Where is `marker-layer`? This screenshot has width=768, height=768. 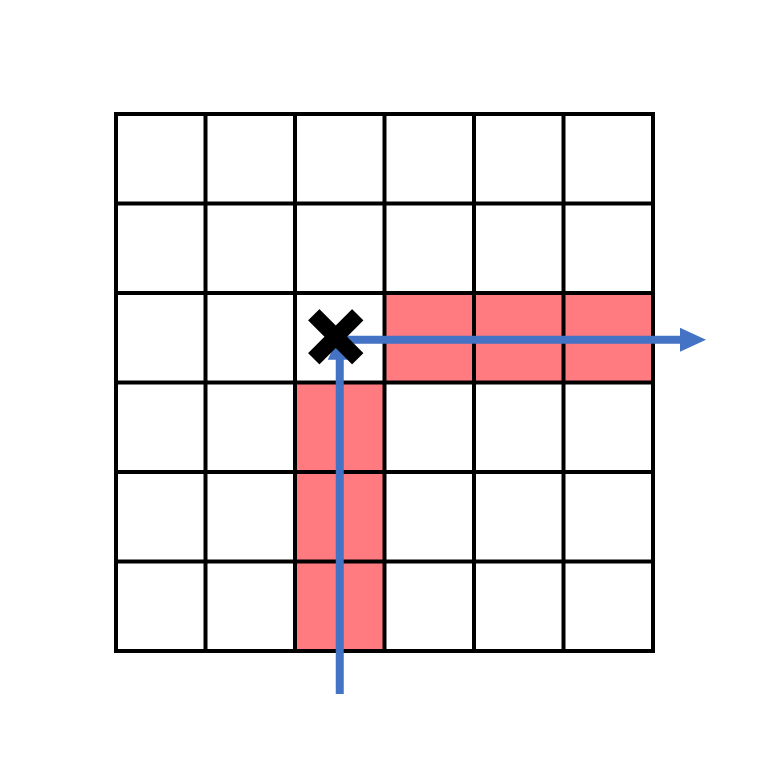
marker-layer is located at coordinates (336, 337).